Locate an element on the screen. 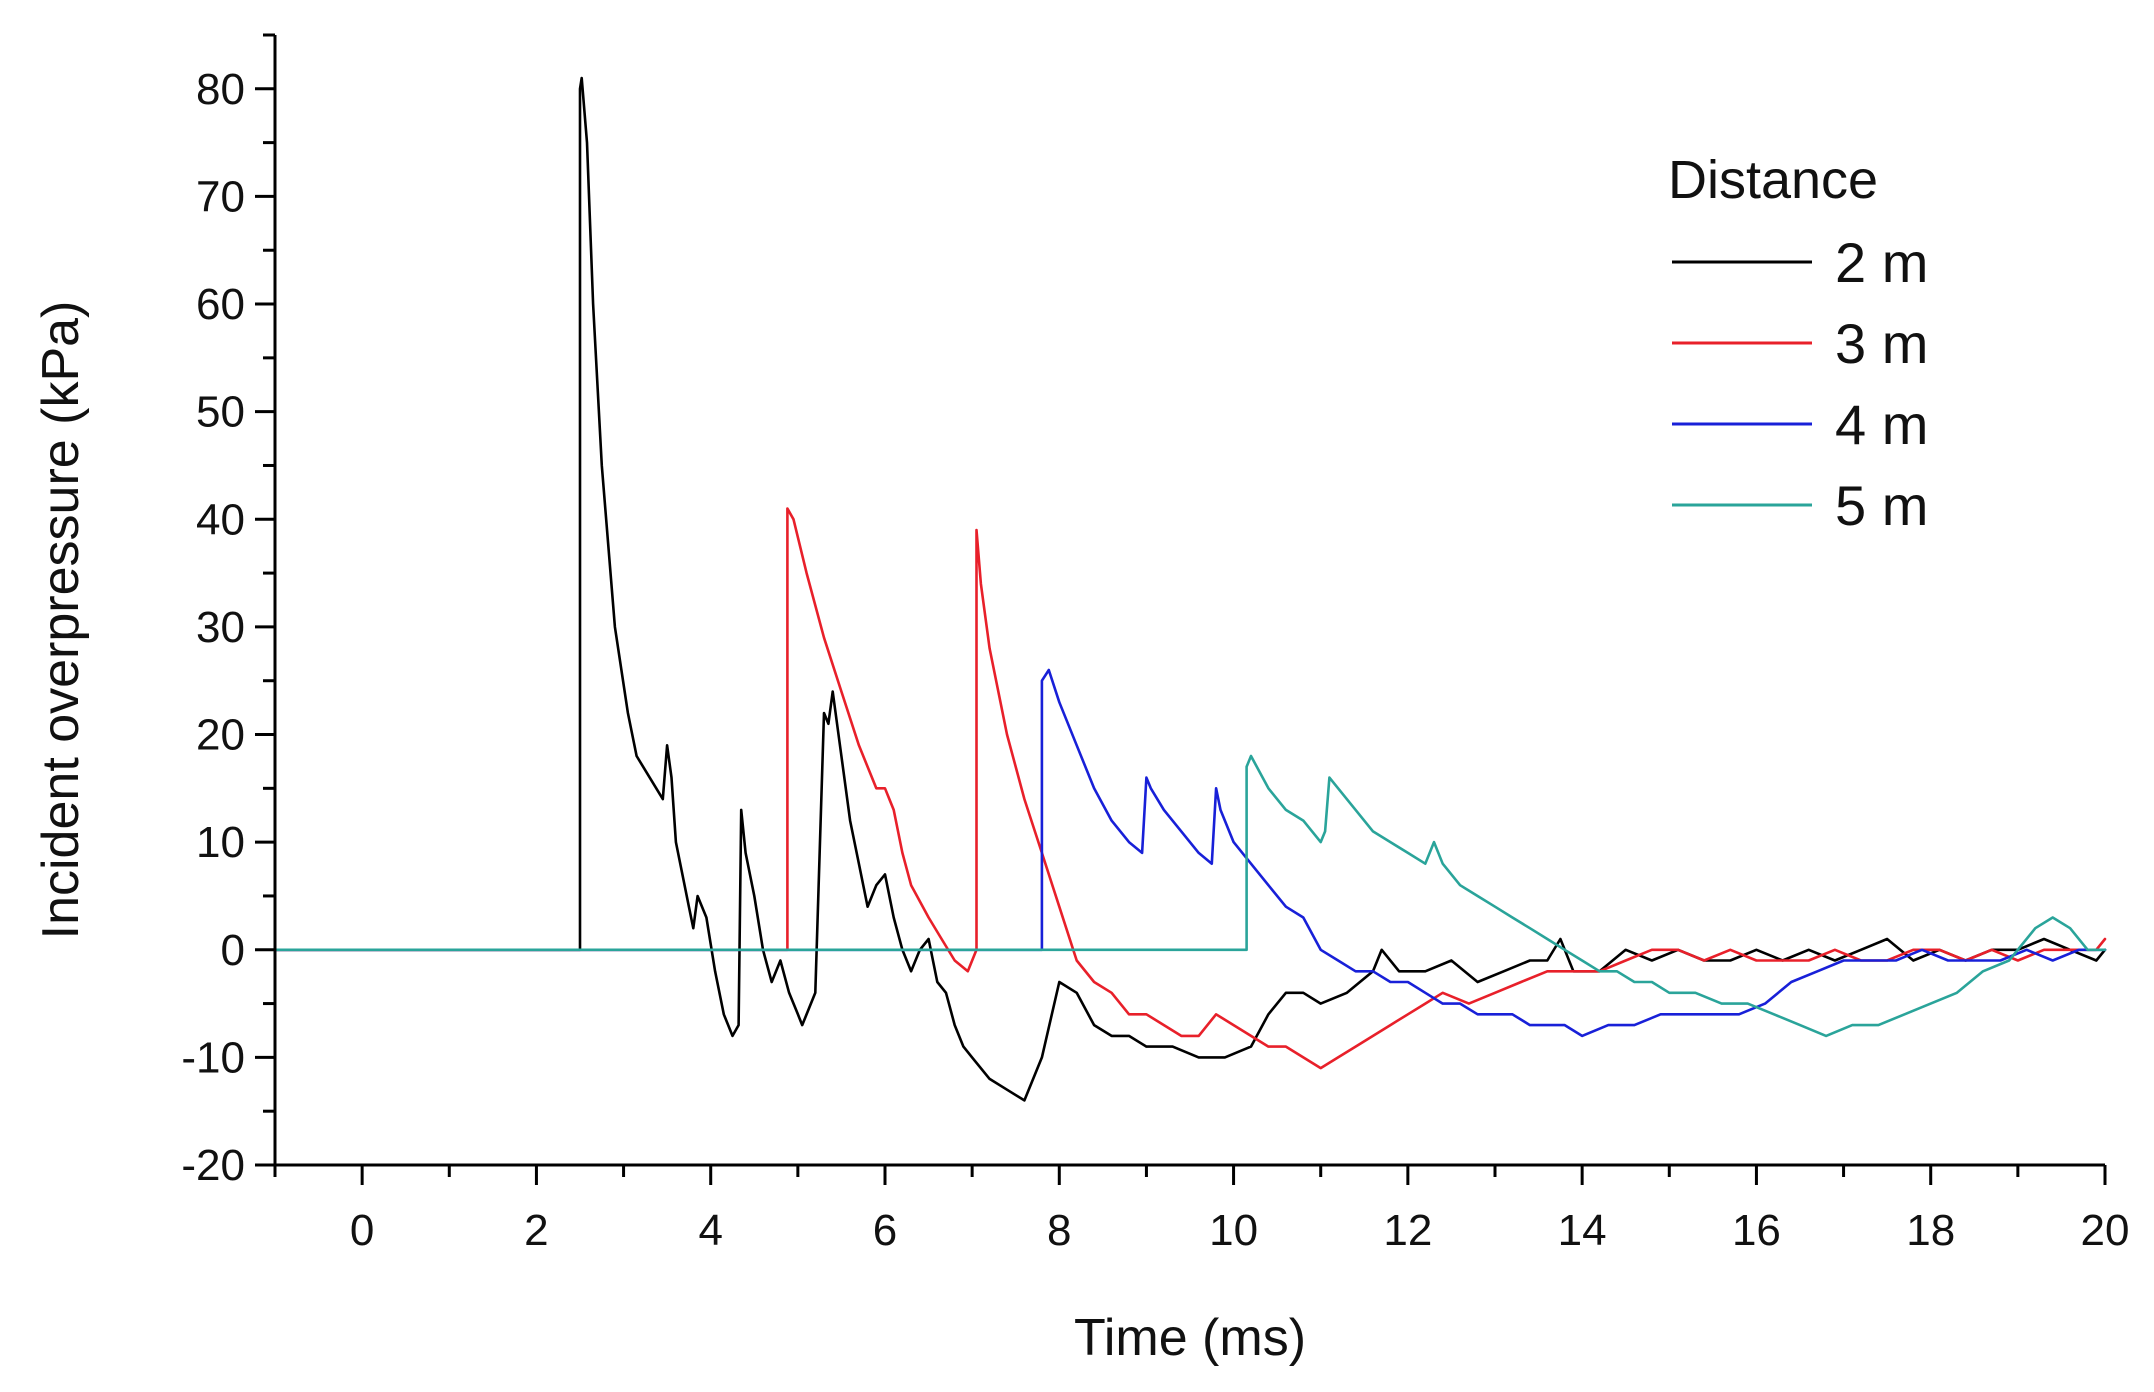 Image resolution: width=2154 pixels, height=1392 pixels. y-tick-label: 50 is located at coordinates (220, 412).